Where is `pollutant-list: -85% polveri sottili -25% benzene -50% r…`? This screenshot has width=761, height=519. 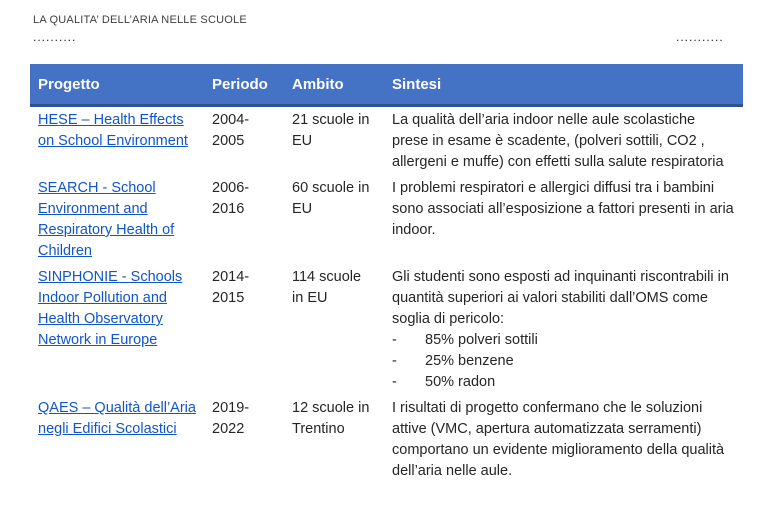
pollutant-list: -85% polveri sottili -25% benzene -50% r… is located at coordinates (563, 361).